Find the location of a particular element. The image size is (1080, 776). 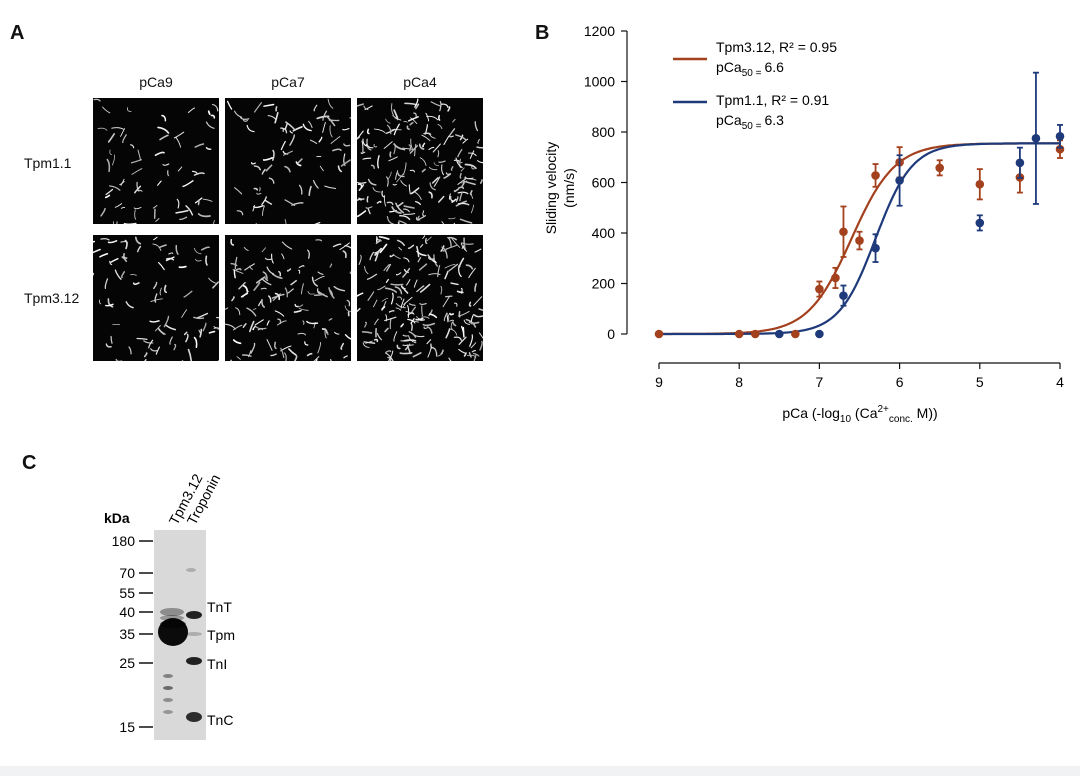

y-tick-label: 1000 is located at coordinates (599, 82).